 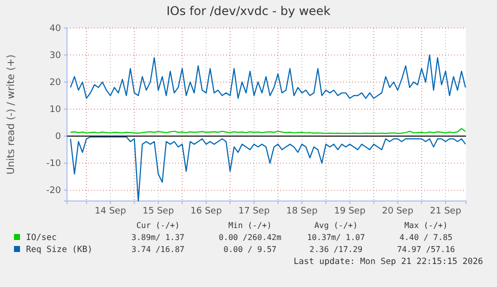 What do you see at coordinates (54, 164) in the screenshot?
I see `y-tick-label: -10` at bounding box center [54, 164].